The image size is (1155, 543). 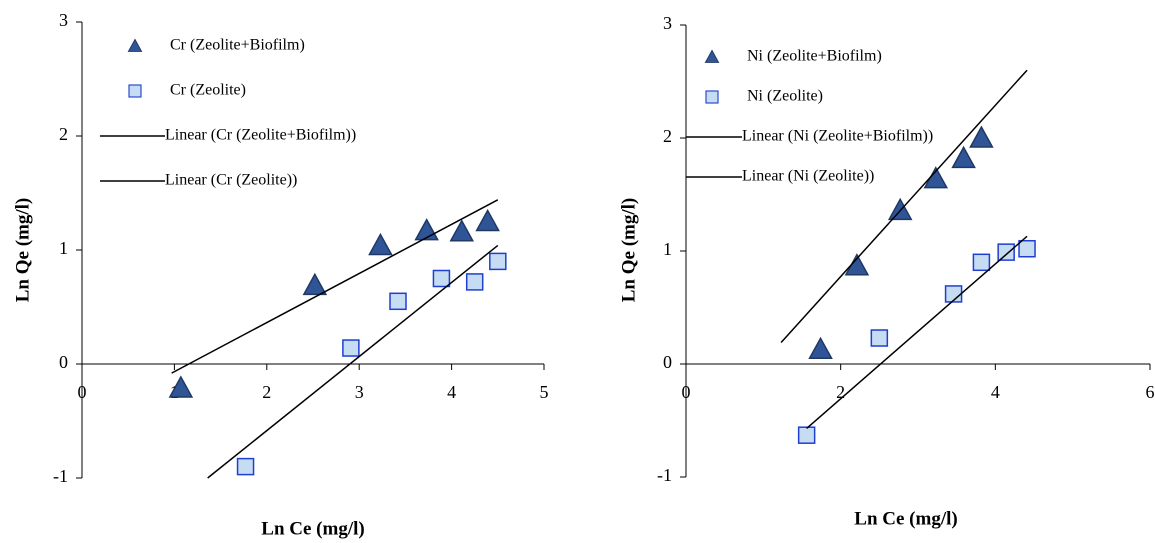 I want to click on x-tick-label: 5, so click(x=544, y=392).